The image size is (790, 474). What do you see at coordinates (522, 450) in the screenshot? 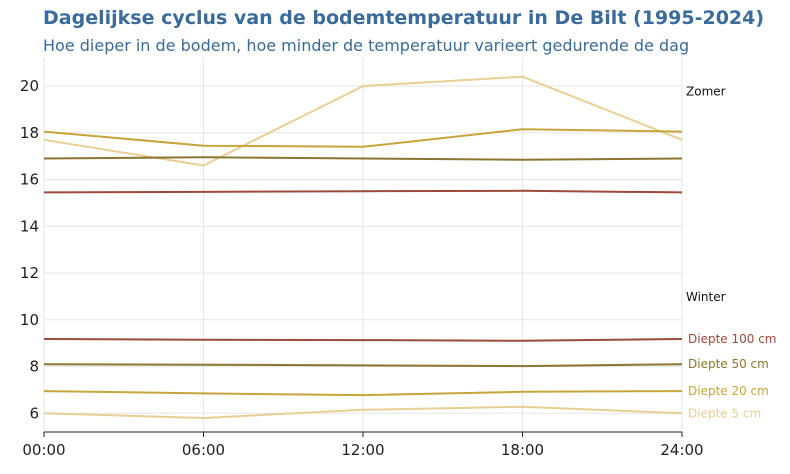
I see `x-tick-label: 18:00` at bounding box center [522, 450].